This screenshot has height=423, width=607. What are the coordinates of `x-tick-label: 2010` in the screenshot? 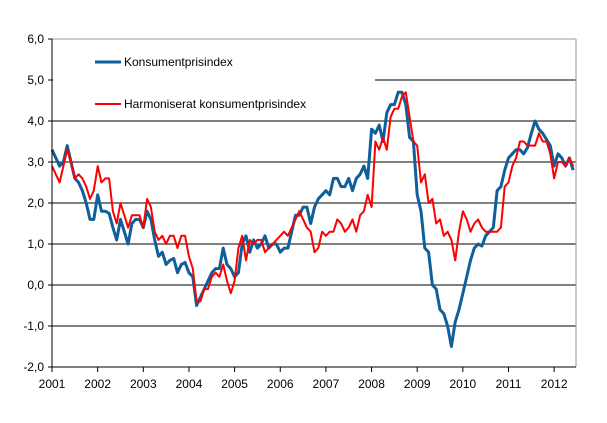 It's located at (462, 384).